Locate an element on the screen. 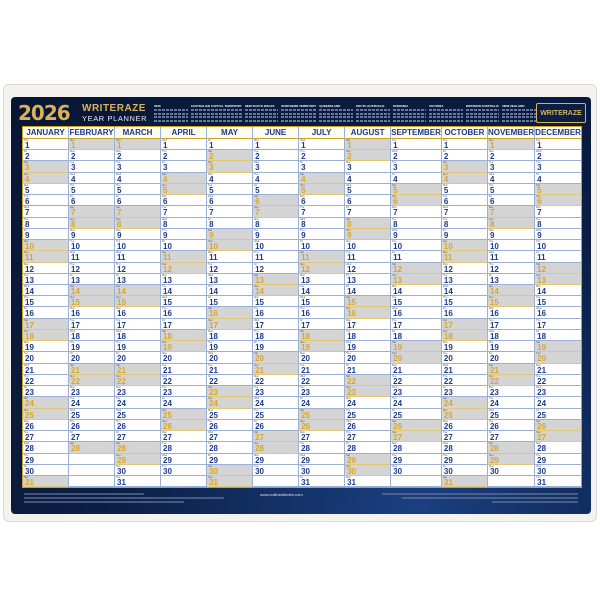  day-cell: Mon 8 is located at coordinates (276, 223).